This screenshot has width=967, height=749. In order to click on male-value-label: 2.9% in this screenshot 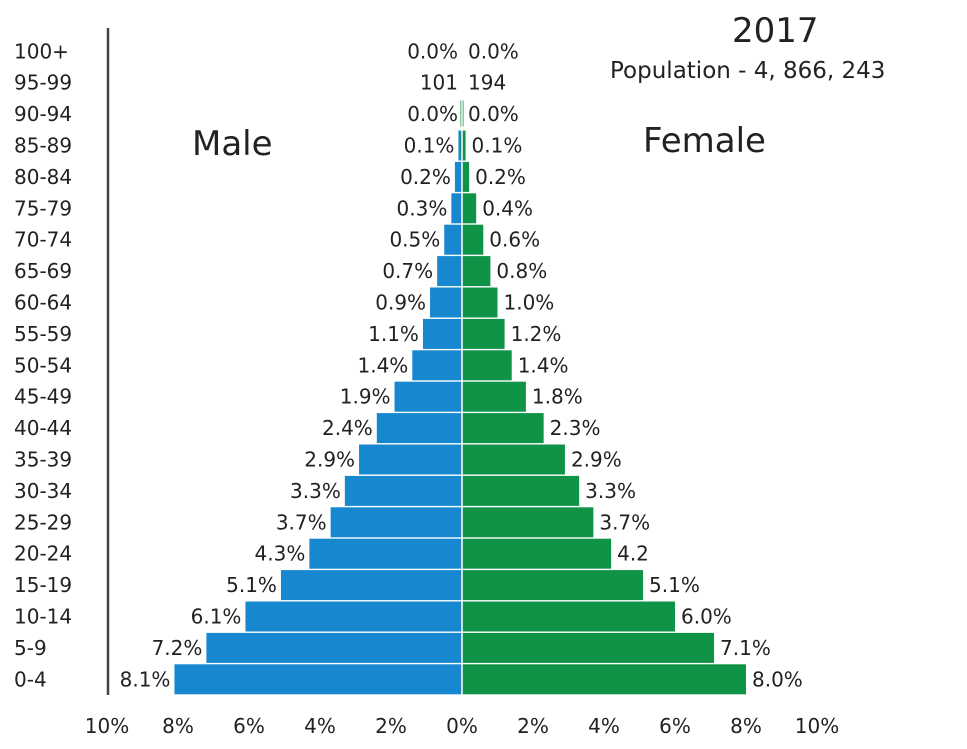, I will do `click(329, 460)`.